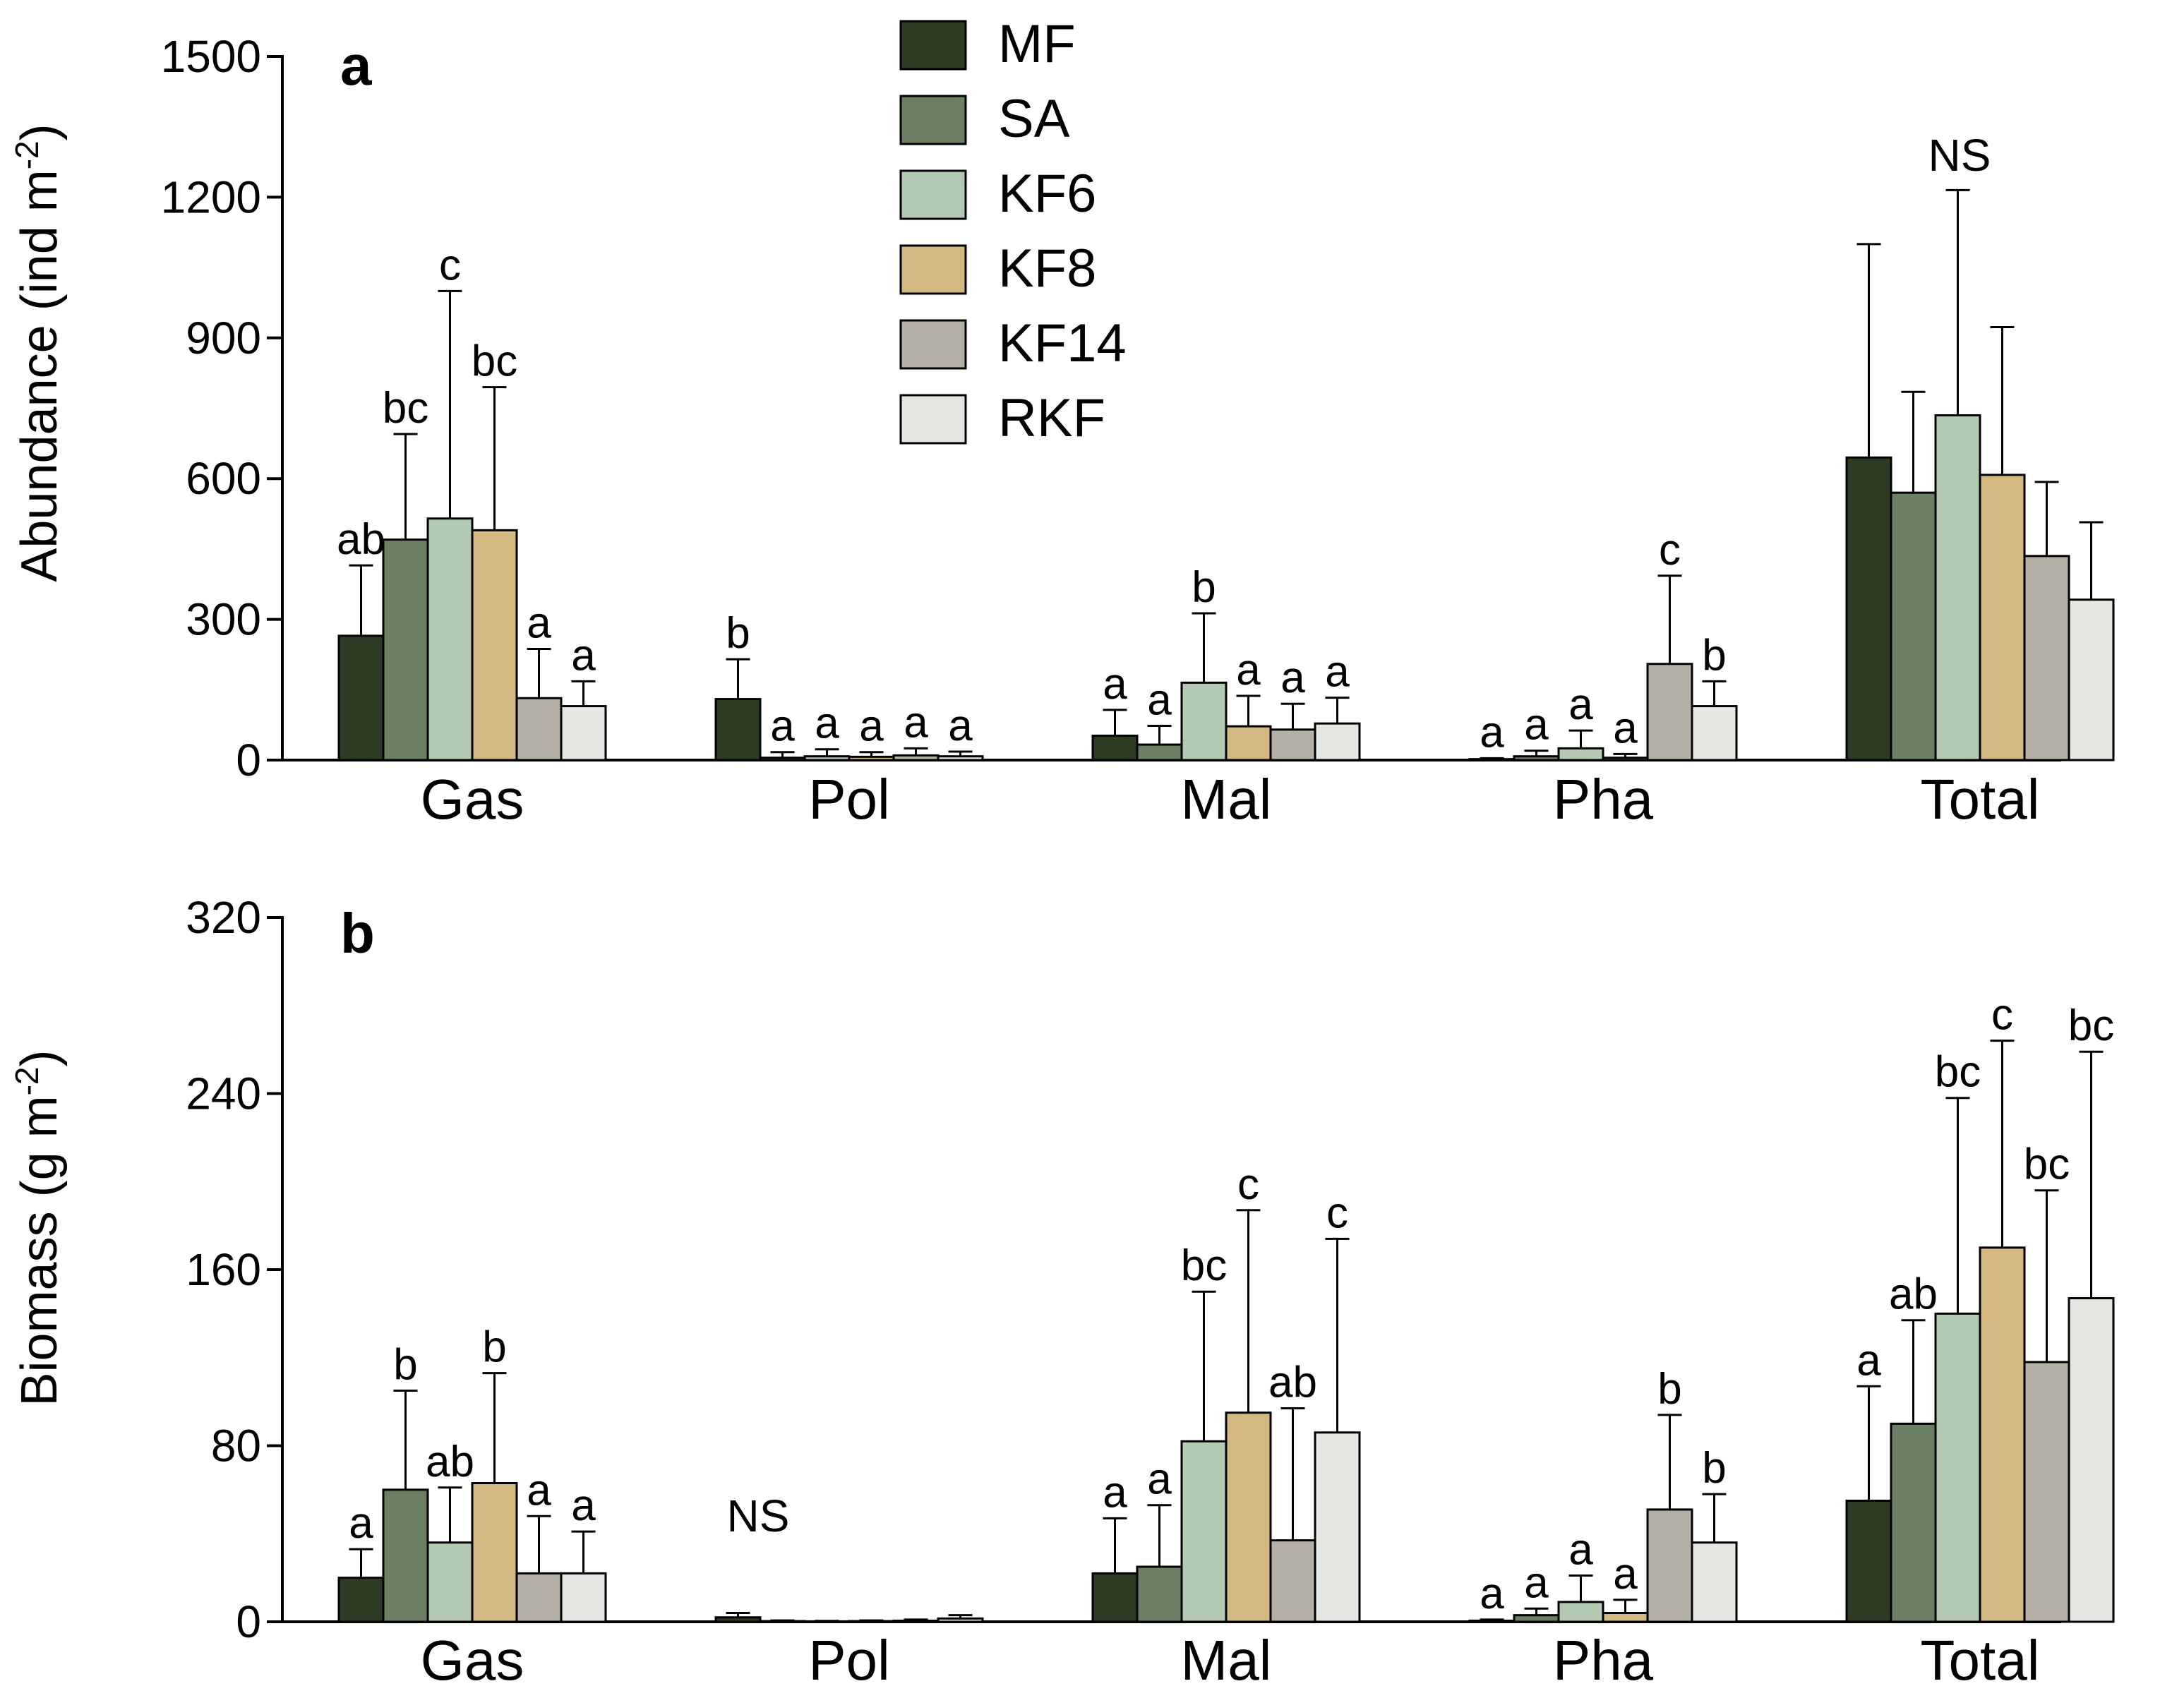  Describe the element at coordinates (933, 270) in the screenshot. I see `legend-swatch-kf8` at that location.